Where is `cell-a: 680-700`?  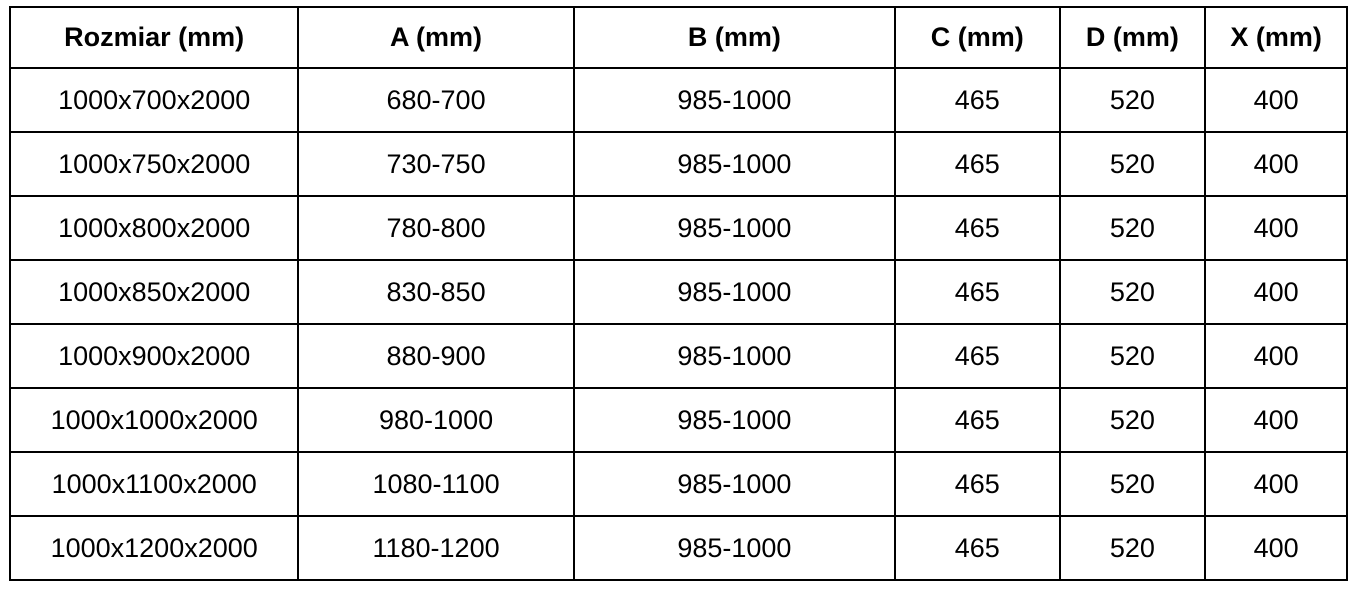 cell-a: 680-700 is located at coordinates (436, 100).